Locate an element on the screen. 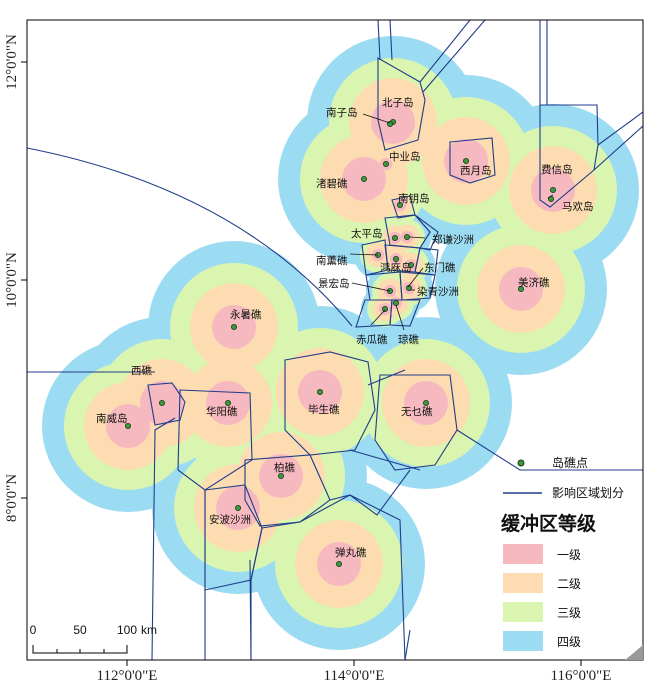 This screenshot has height=684, width=650. cell-xijiao is located at coordinates (166, 404).